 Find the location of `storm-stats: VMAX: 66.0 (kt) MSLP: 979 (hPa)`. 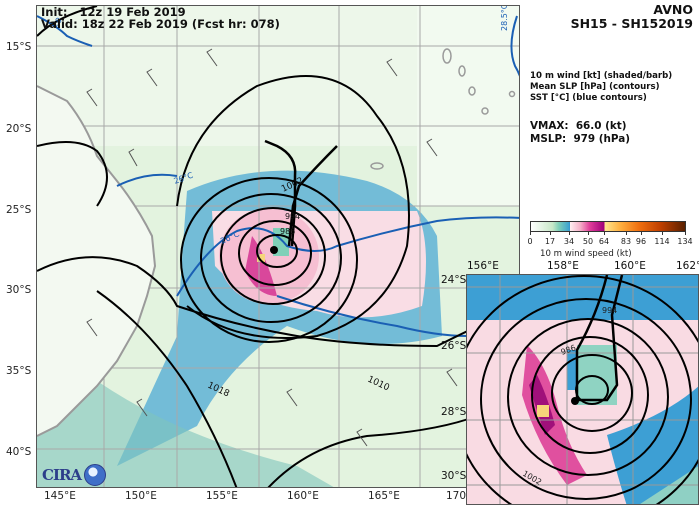

storm-stats: VMAX: 66.0 (kt) MSLP: 979 (hPa) is located at coordinates (580, 133).